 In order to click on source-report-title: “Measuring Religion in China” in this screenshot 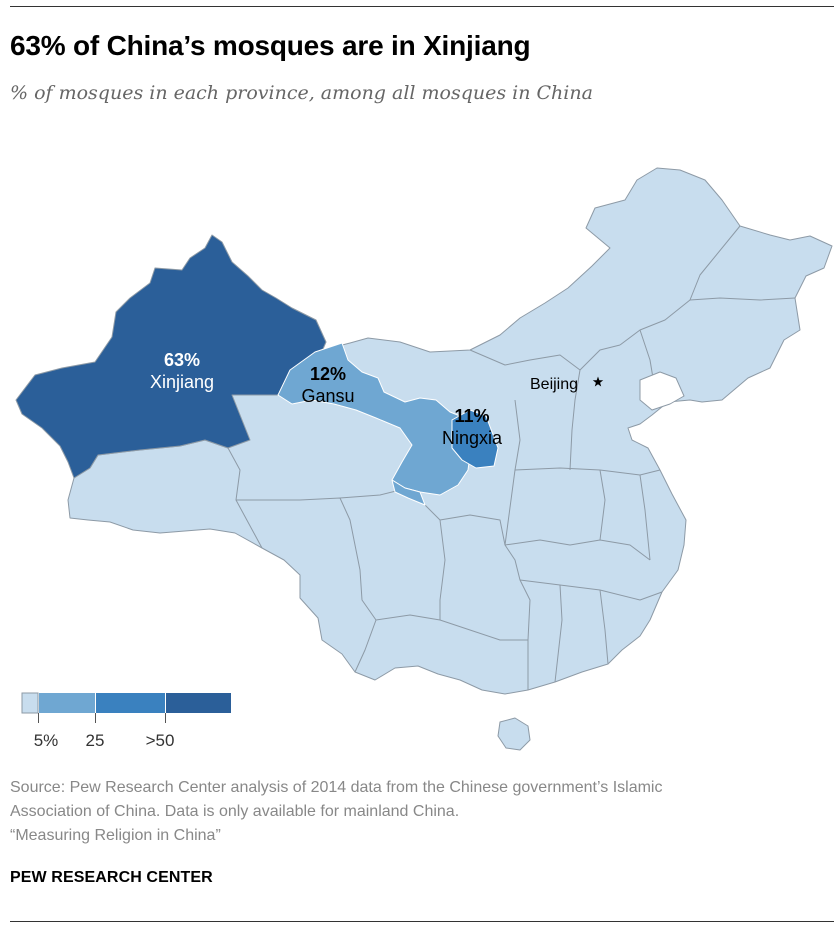, I will do `click(115, 835)`.